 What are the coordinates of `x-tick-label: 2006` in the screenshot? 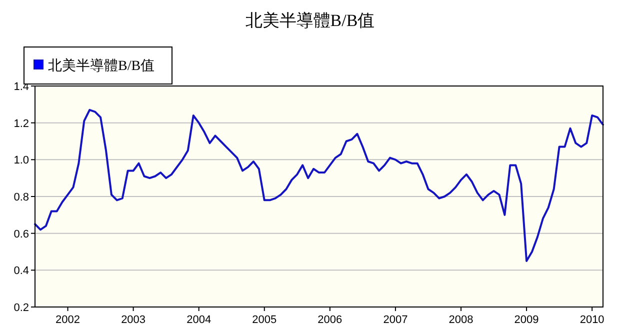 It's located at (330, 320).